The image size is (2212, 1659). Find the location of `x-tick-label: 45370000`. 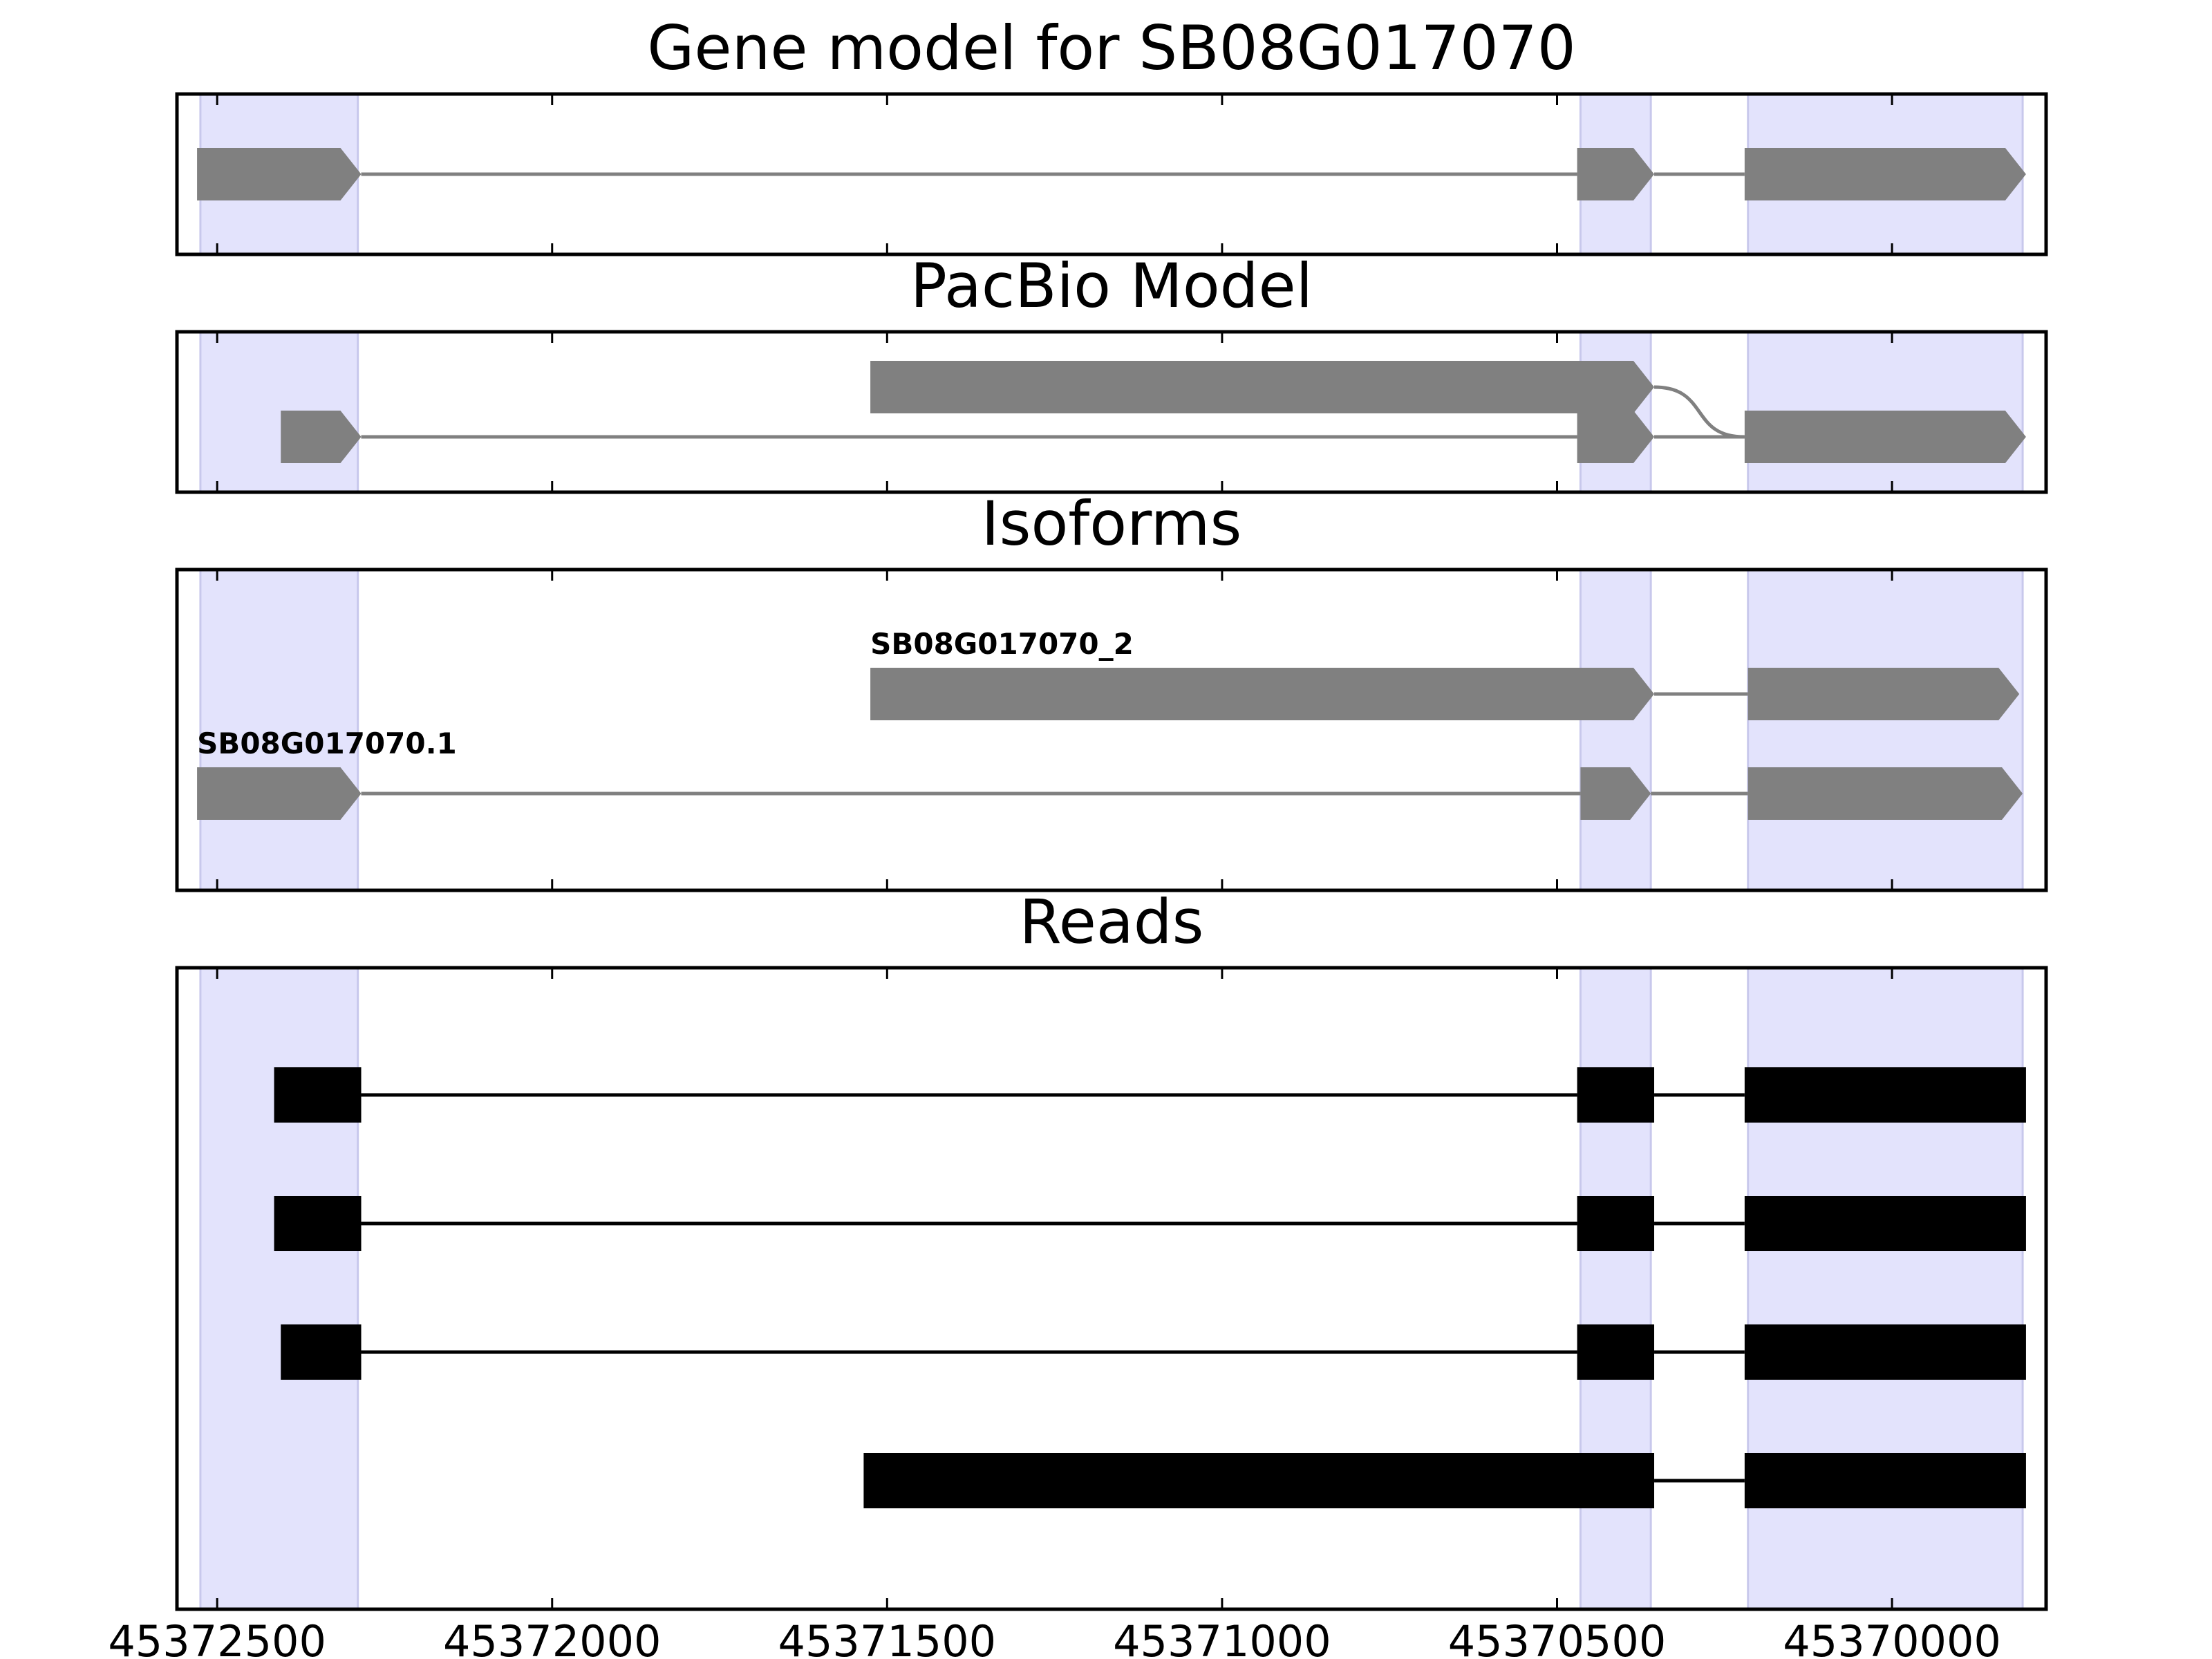

x-tick-label: 45370000 is located at coordinates (1892, 1638).